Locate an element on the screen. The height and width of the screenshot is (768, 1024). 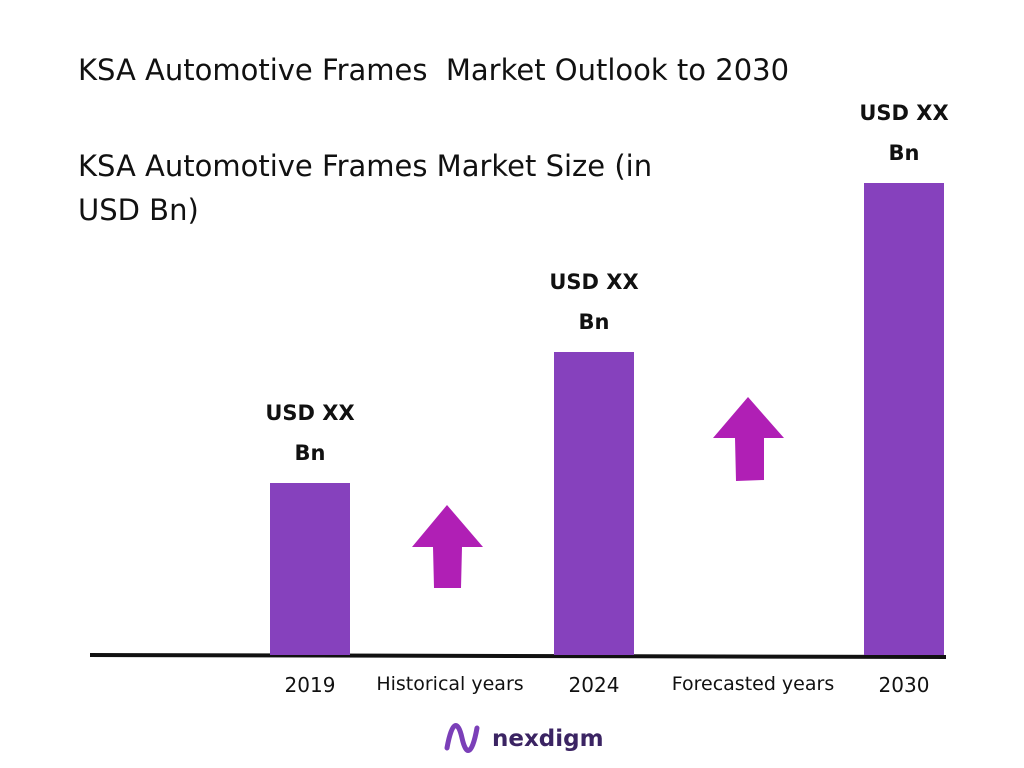
baseline is located at coordinates (518, 656).